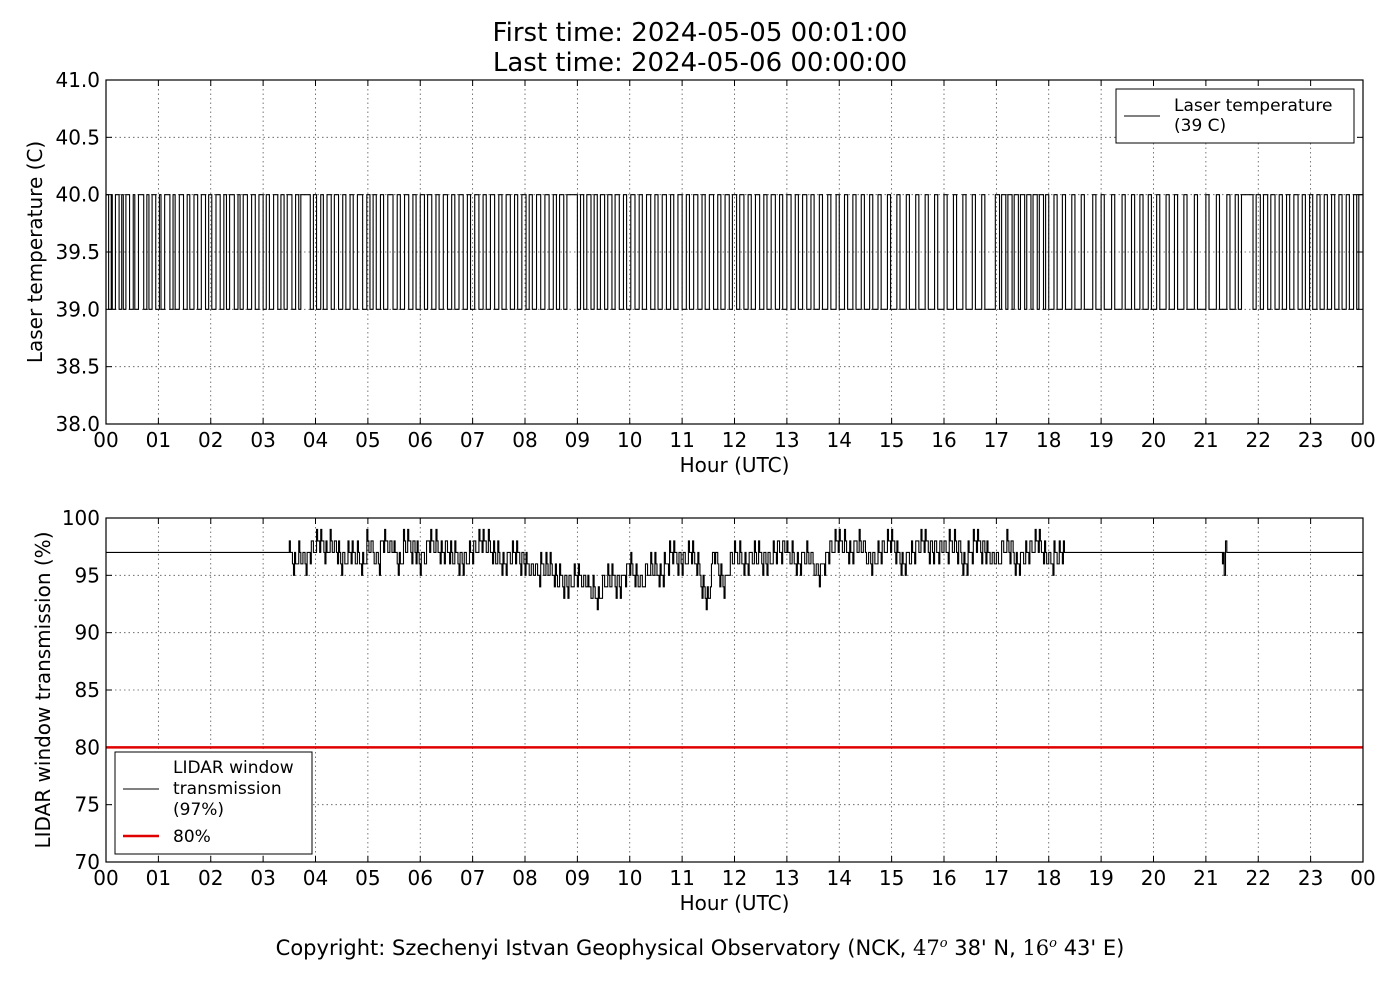  Describe the element at coordinates (87, 805) in the screenshot. I see `y-tick-label: 75` at that location.